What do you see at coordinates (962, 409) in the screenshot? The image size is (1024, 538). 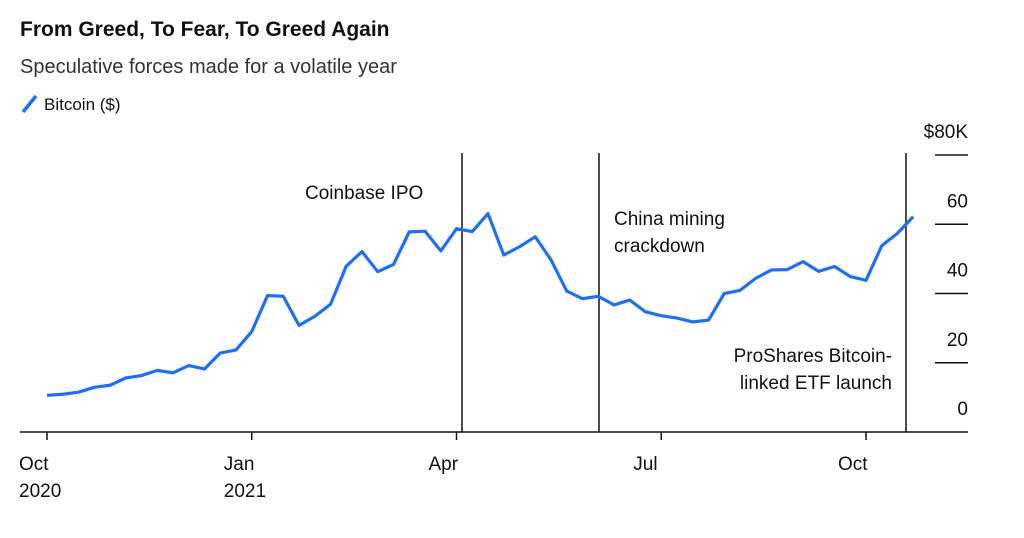 I see `y-tick-label: 0` at bounding box center [962, 409].